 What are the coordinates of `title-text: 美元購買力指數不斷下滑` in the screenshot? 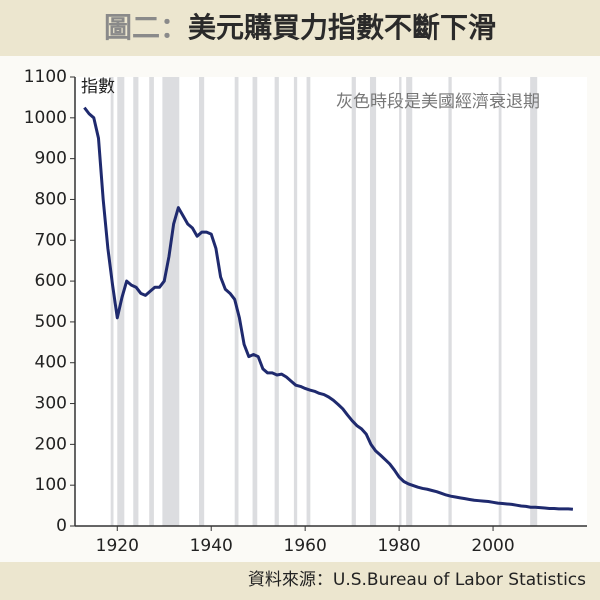 It's located at (342, 27).